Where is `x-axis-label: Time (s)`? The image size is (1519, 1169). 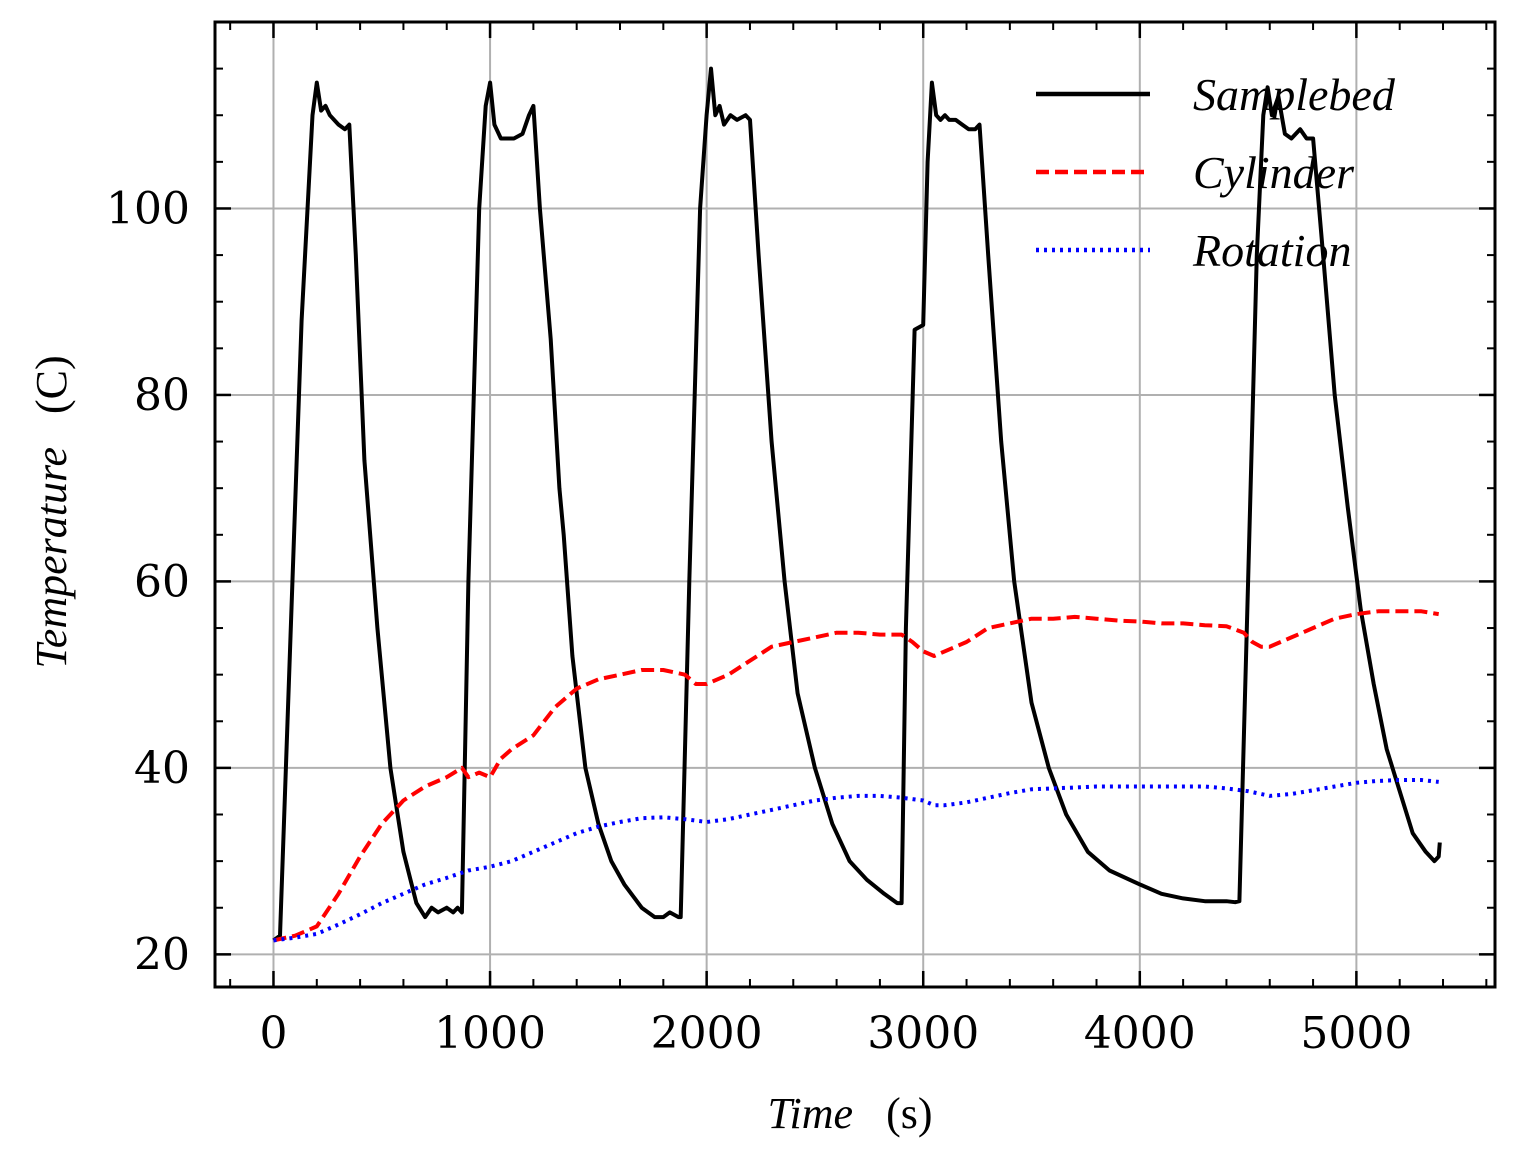 x-axis-label: Time (s) is located at coordinates (849, 1113).